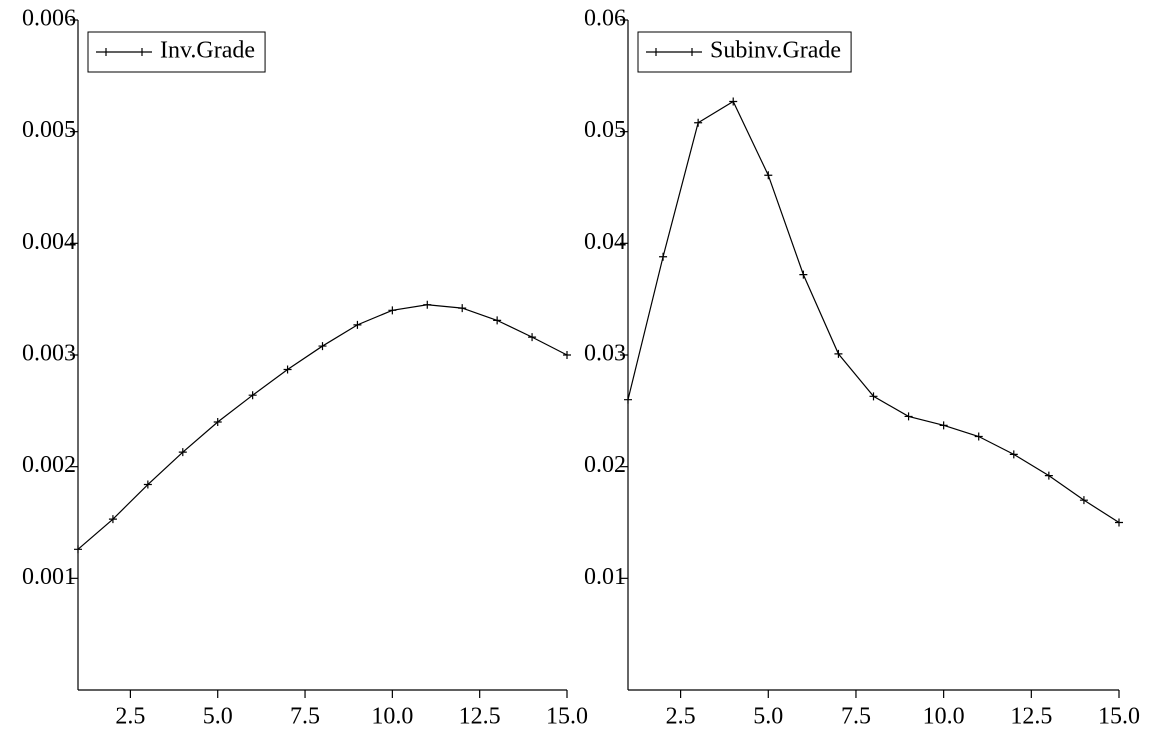 The width and height of the screenshot is (1155, 733). Describe the element at coordinates (605, 19) in the screenshot. I see `y-tick-label: 0.06` at that location.